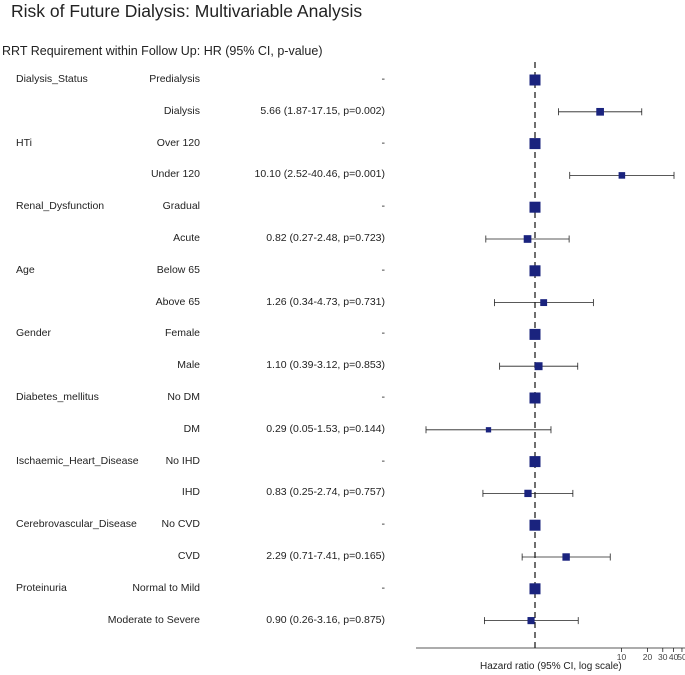 Image resolution: width=685 pixels, height=675 pixels. I want to click on variable-label: Ischaemic_Heart_Disease, so click(77, 460).